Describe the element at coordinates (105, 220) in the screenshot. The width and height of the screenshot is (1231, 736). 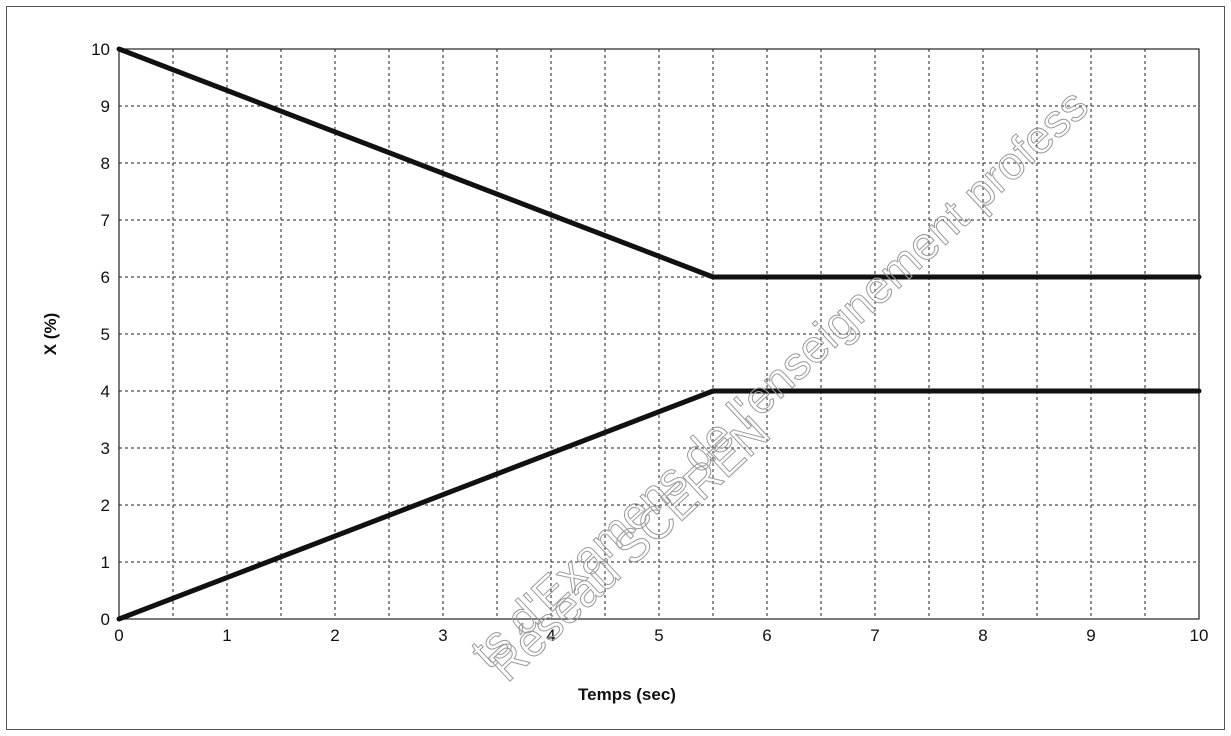
I see `y-tick-label: 7` at that location.